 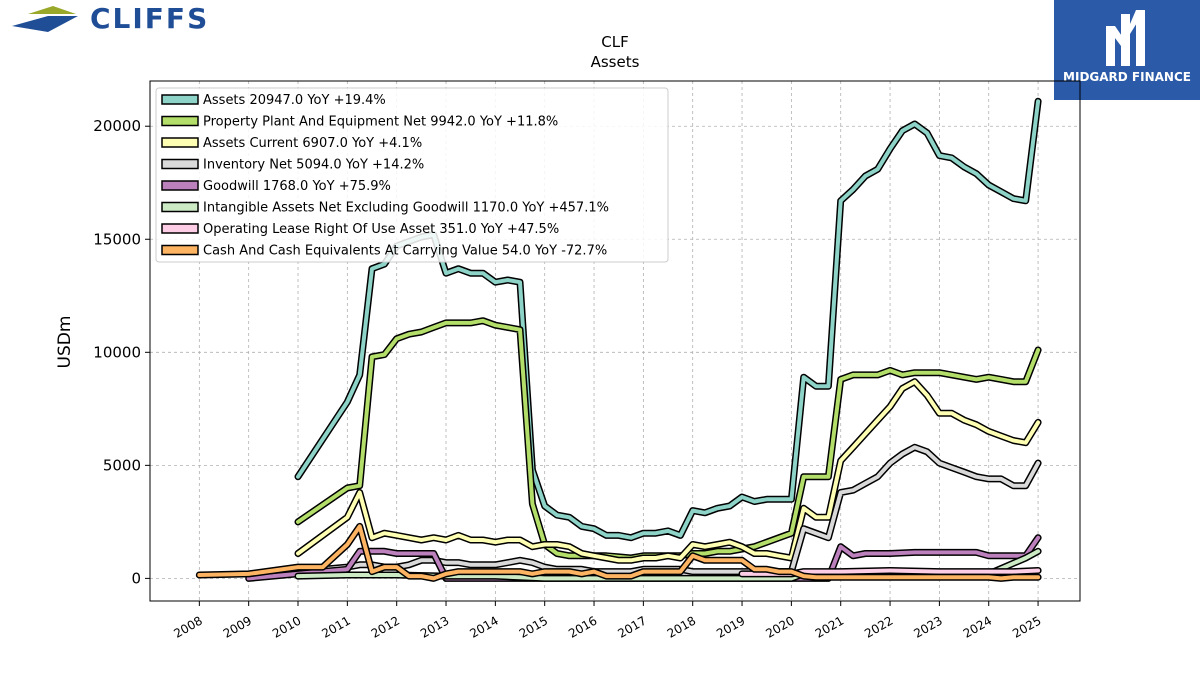 What do you see at coordinates (829, 626) in the screenshot?
I see `x-tick-label: 2021` at bounding box center [829, 626].